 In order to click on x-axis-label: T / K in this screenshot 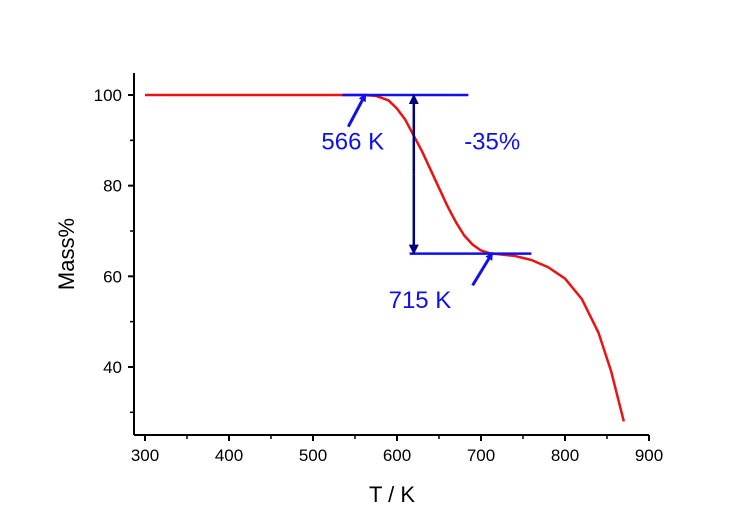, I will do `click(392, 494)`.